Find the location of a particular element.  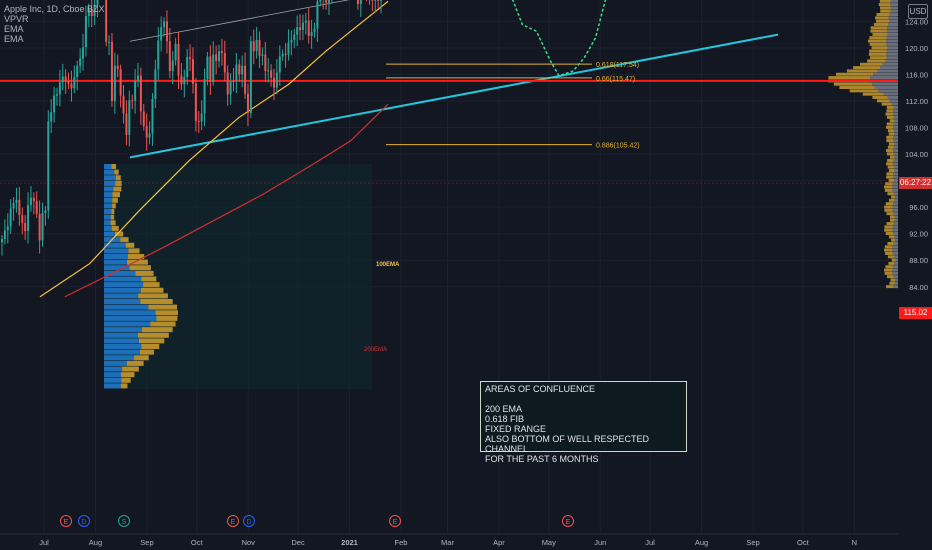

event-marker: S is located at coordinates (124, 521).